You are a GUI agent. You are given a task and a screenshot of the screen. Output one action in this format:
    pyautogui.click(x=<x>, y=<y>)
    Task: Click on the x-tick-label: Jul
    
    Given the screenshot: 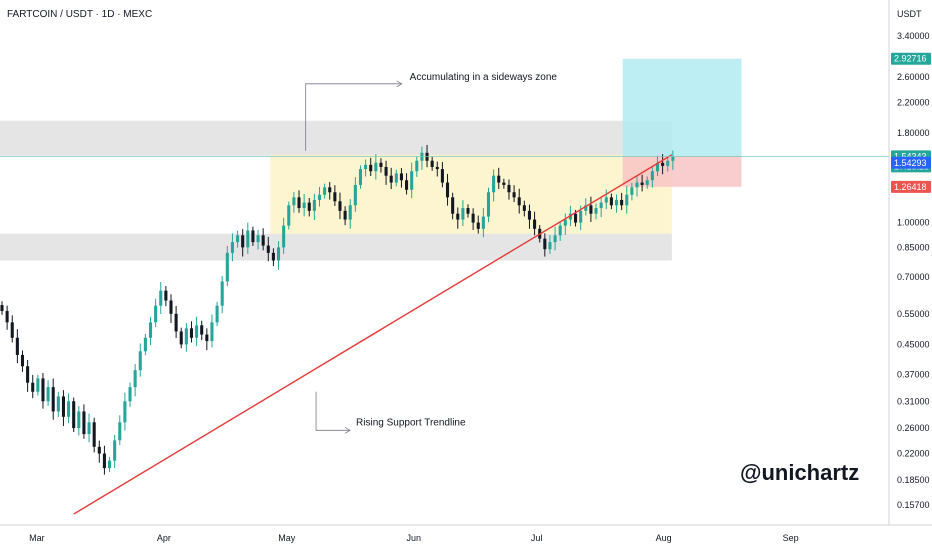 What is the action you would take?
    pyautogui.click(x=537, y=538)
    